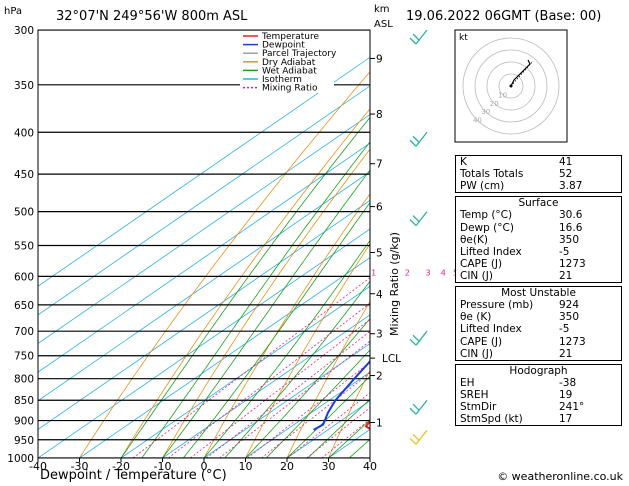 The height and width of the screenshot is (486, 629). Describe the element at coordinates (24, 277) in the screenshot. I see `pressure-tick-label: 600` at that location.